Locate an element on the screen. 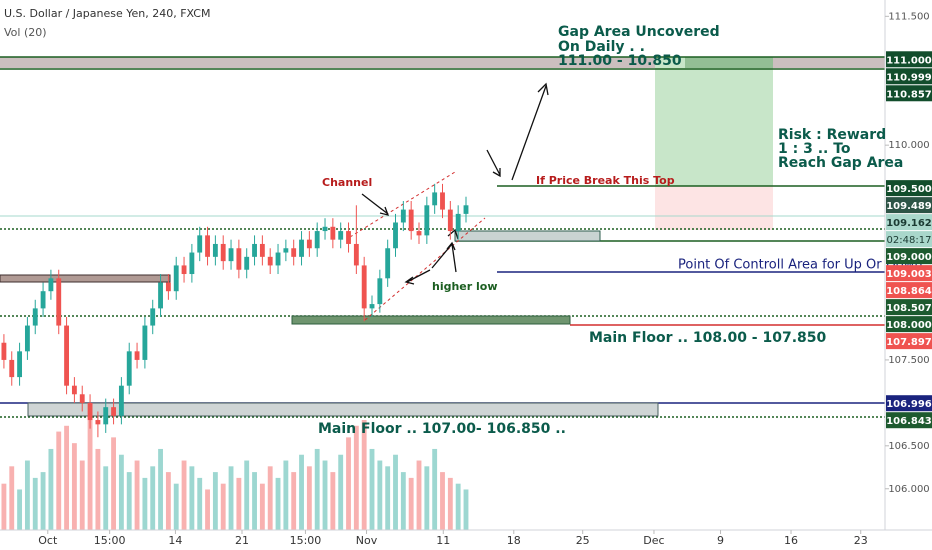 Image resolution: width=932 pixels, height=550 pixels. annotation: Main Floor .. 107.00- 106.850 .. is located at coordinates (442, 429).